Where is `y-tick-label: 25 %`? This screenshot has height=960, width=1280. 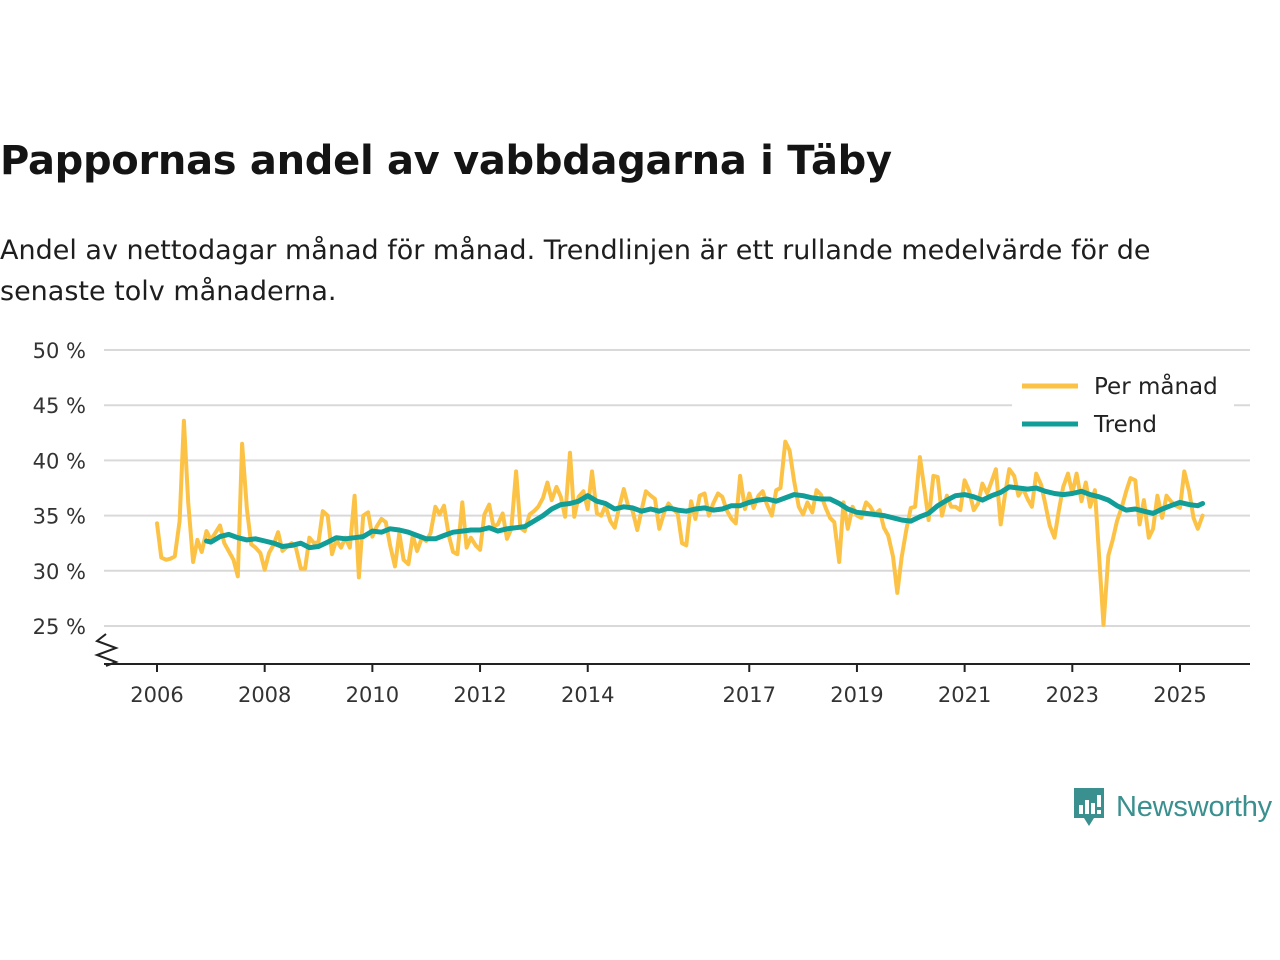
y-tick-label: 25 % is located at coordinates (59, 627).